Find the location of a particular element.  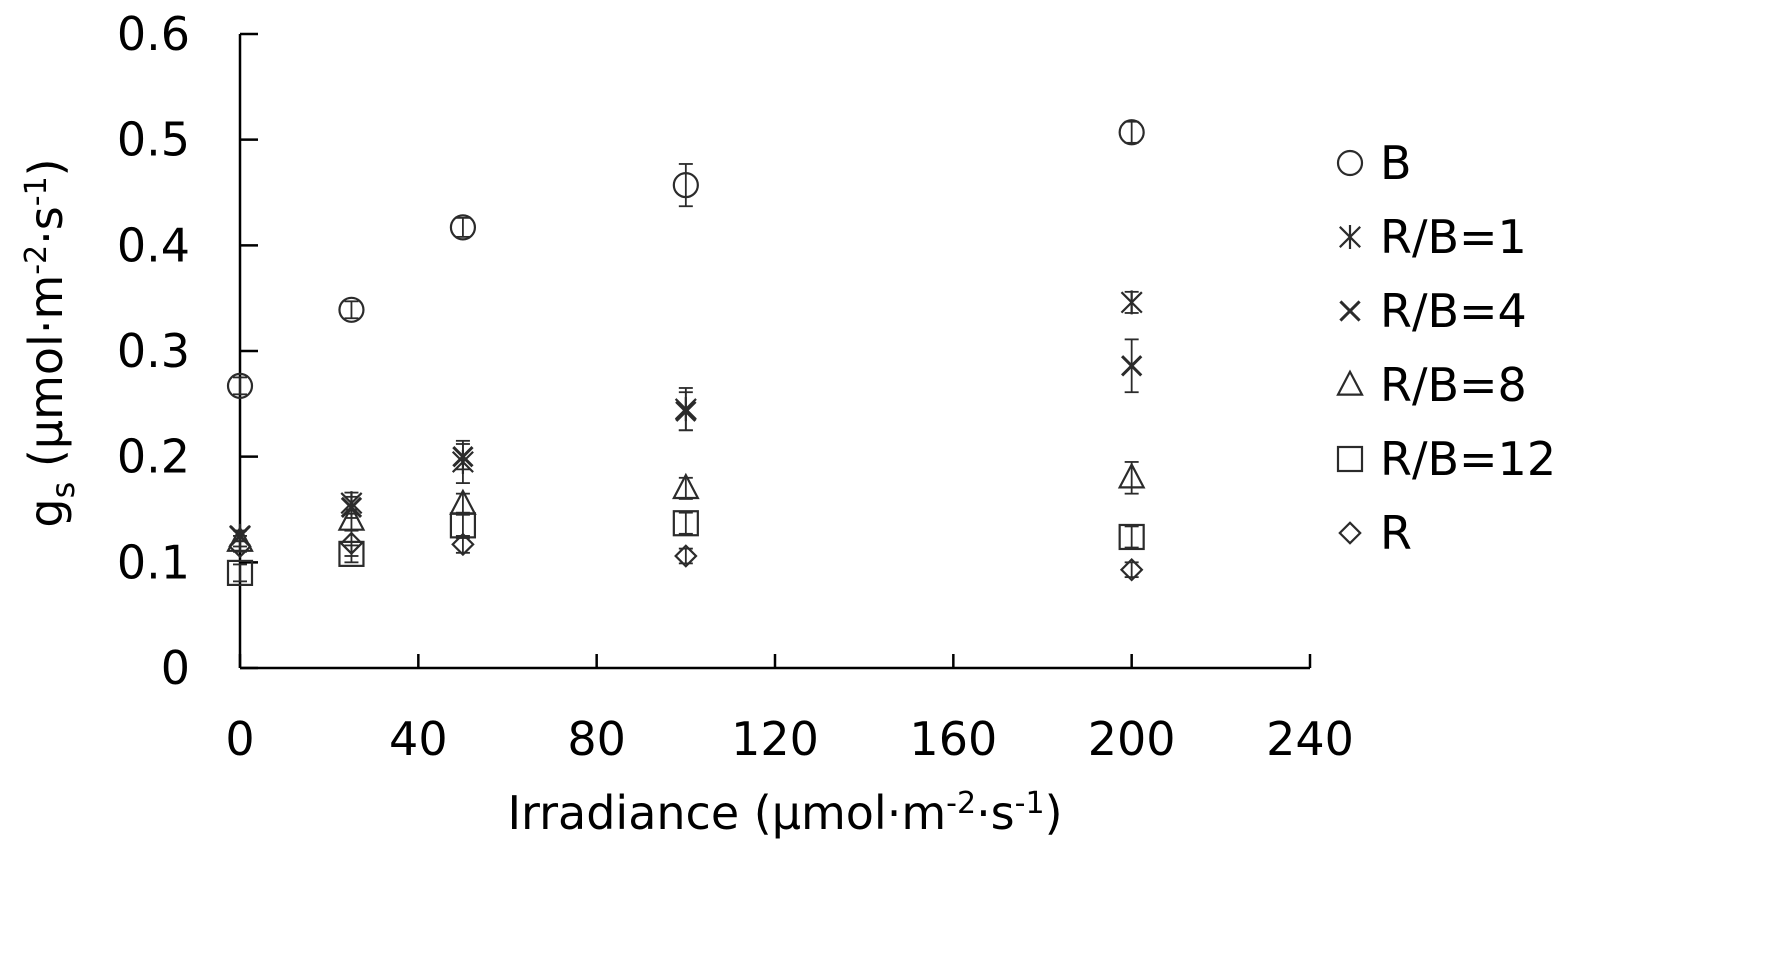

legend-item-b: B is located at coordinates (1374, 163).